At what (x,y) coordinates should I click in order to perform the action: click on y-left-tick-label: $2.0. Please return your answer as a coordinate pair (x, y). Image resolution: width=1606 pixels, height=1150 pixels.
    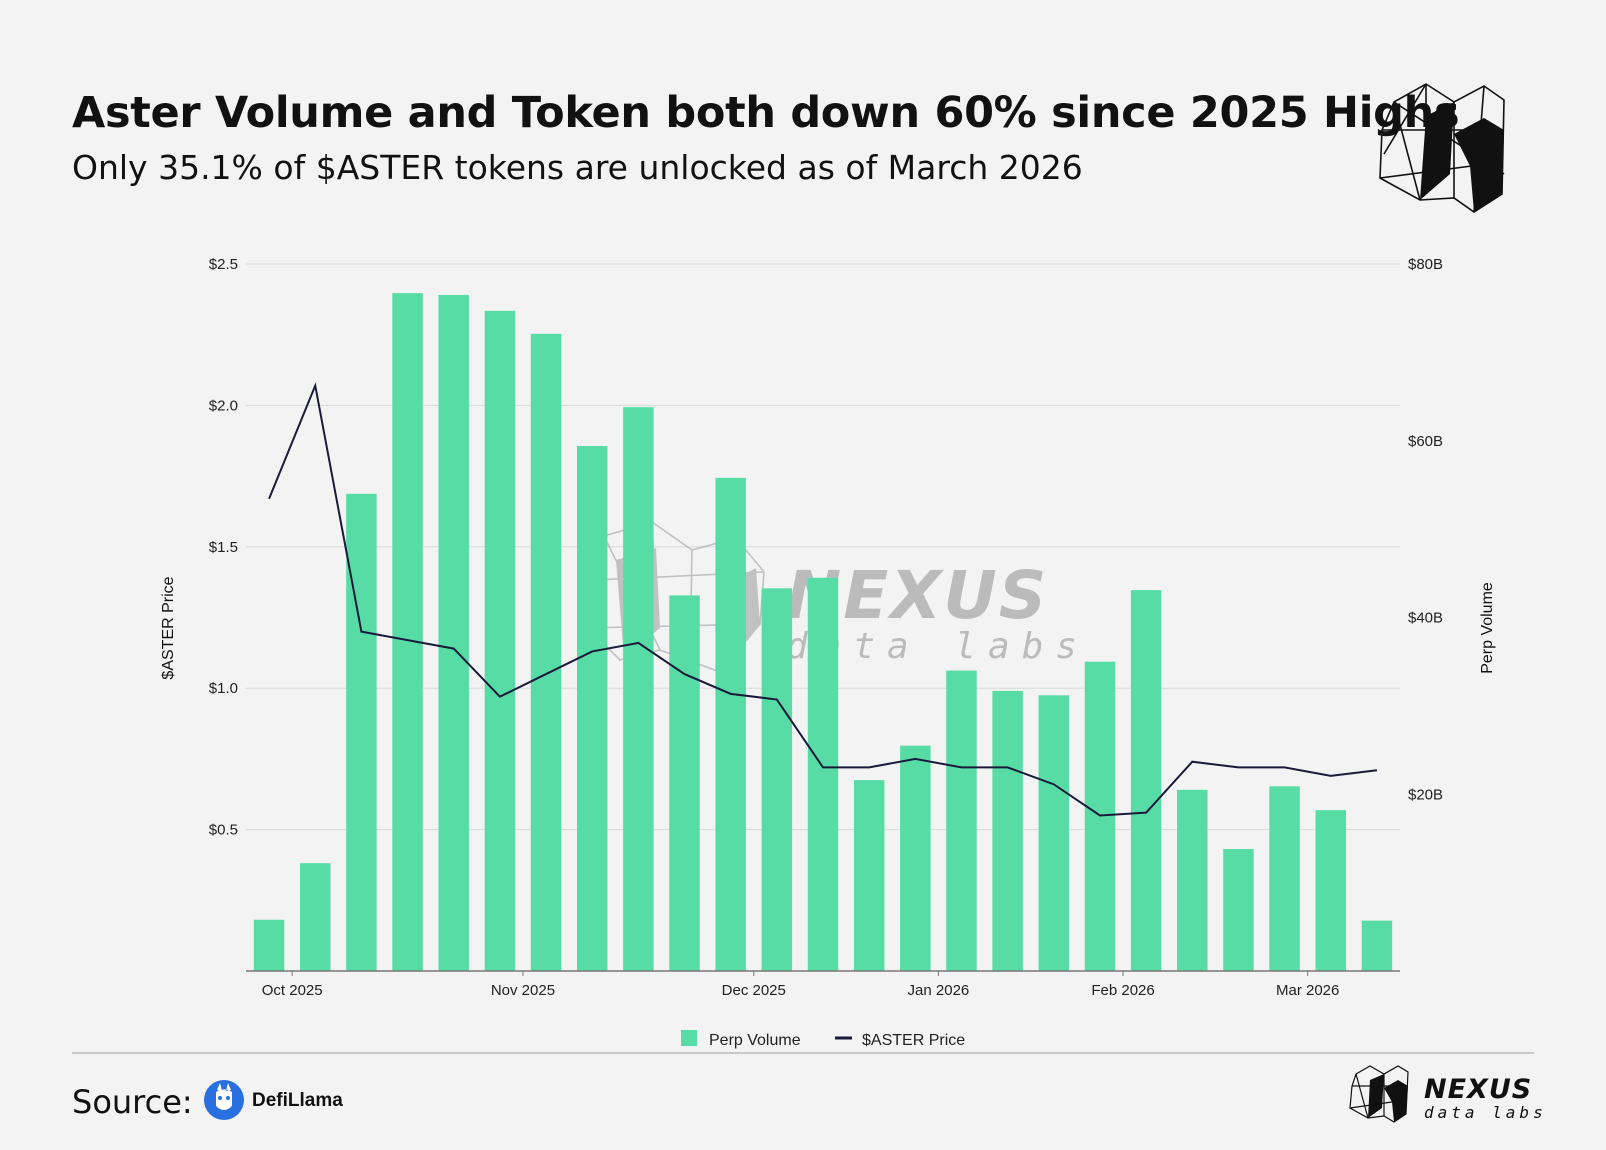
    Looking at the image, I should click on (223, 405).